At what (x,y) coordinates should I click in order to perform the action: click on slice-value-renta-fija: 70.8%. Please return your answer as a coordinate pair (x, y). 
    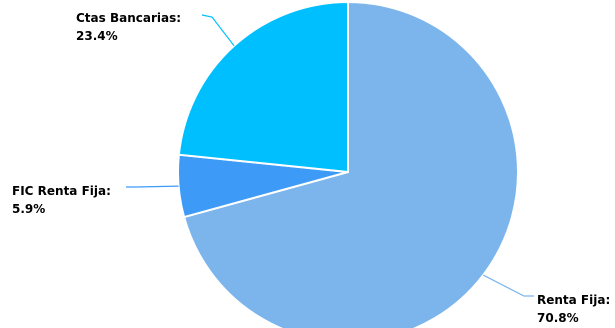
    Looking at the image, I should click on (558, 318).